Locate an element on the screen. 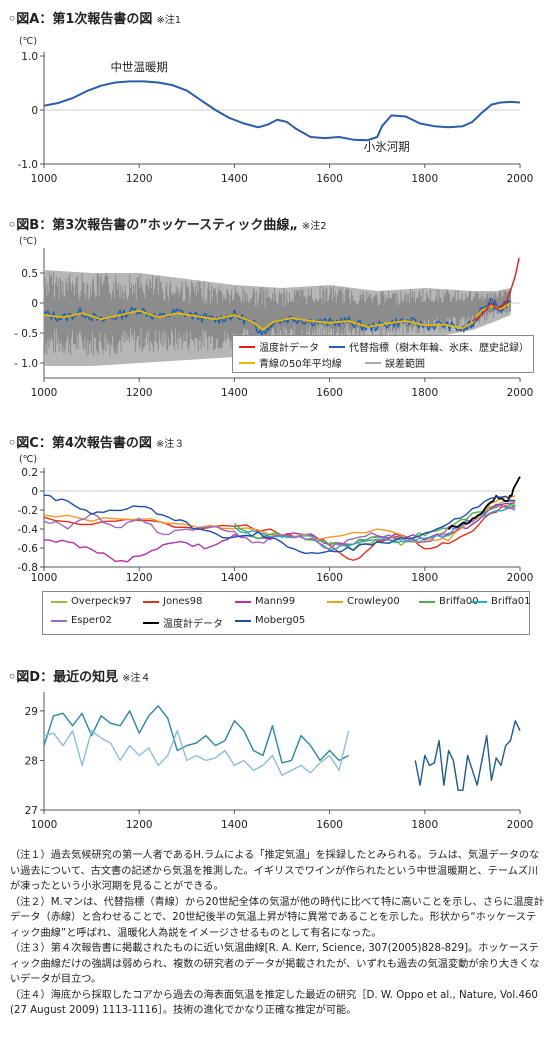  y-tick-label: -0.8 is located at coordinates (28, 568).